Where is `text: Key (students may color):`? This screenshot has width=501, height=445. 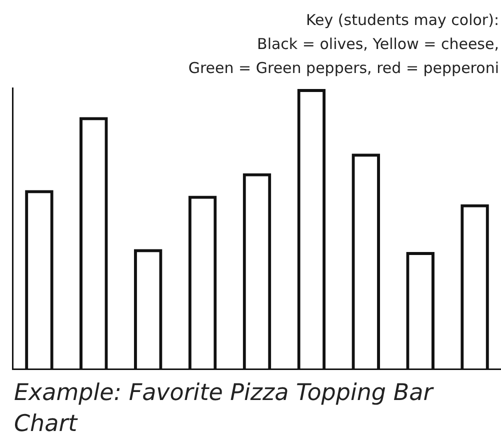
text: Key (students may color): is located at coordinates (401, 20).